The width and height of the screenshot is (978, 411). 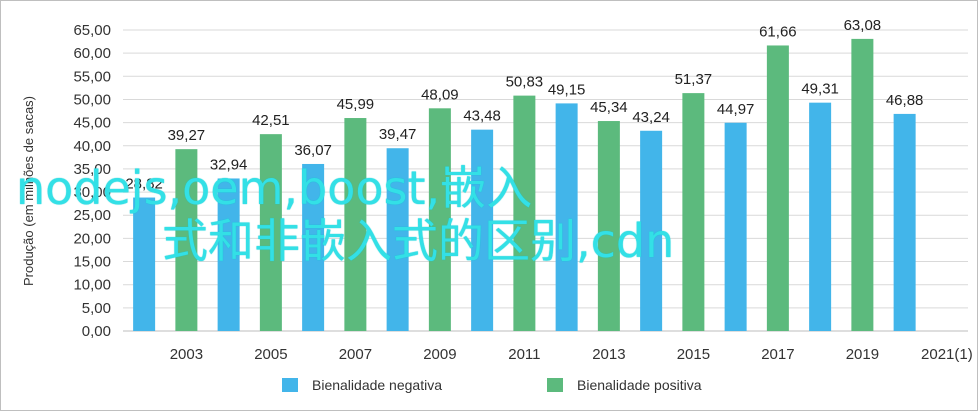 What do you see at coordinates (186, 354) in the screenshot?
I see `x-tick-label: 2003` at bounding box center [186, 354].